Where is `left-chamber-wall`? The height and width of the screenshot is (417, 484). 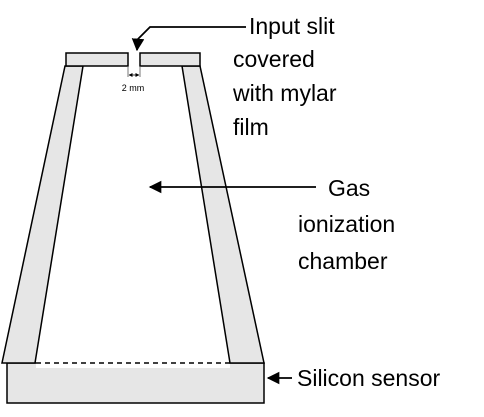 left-chamber-wall is located at coordinates (42, 214).